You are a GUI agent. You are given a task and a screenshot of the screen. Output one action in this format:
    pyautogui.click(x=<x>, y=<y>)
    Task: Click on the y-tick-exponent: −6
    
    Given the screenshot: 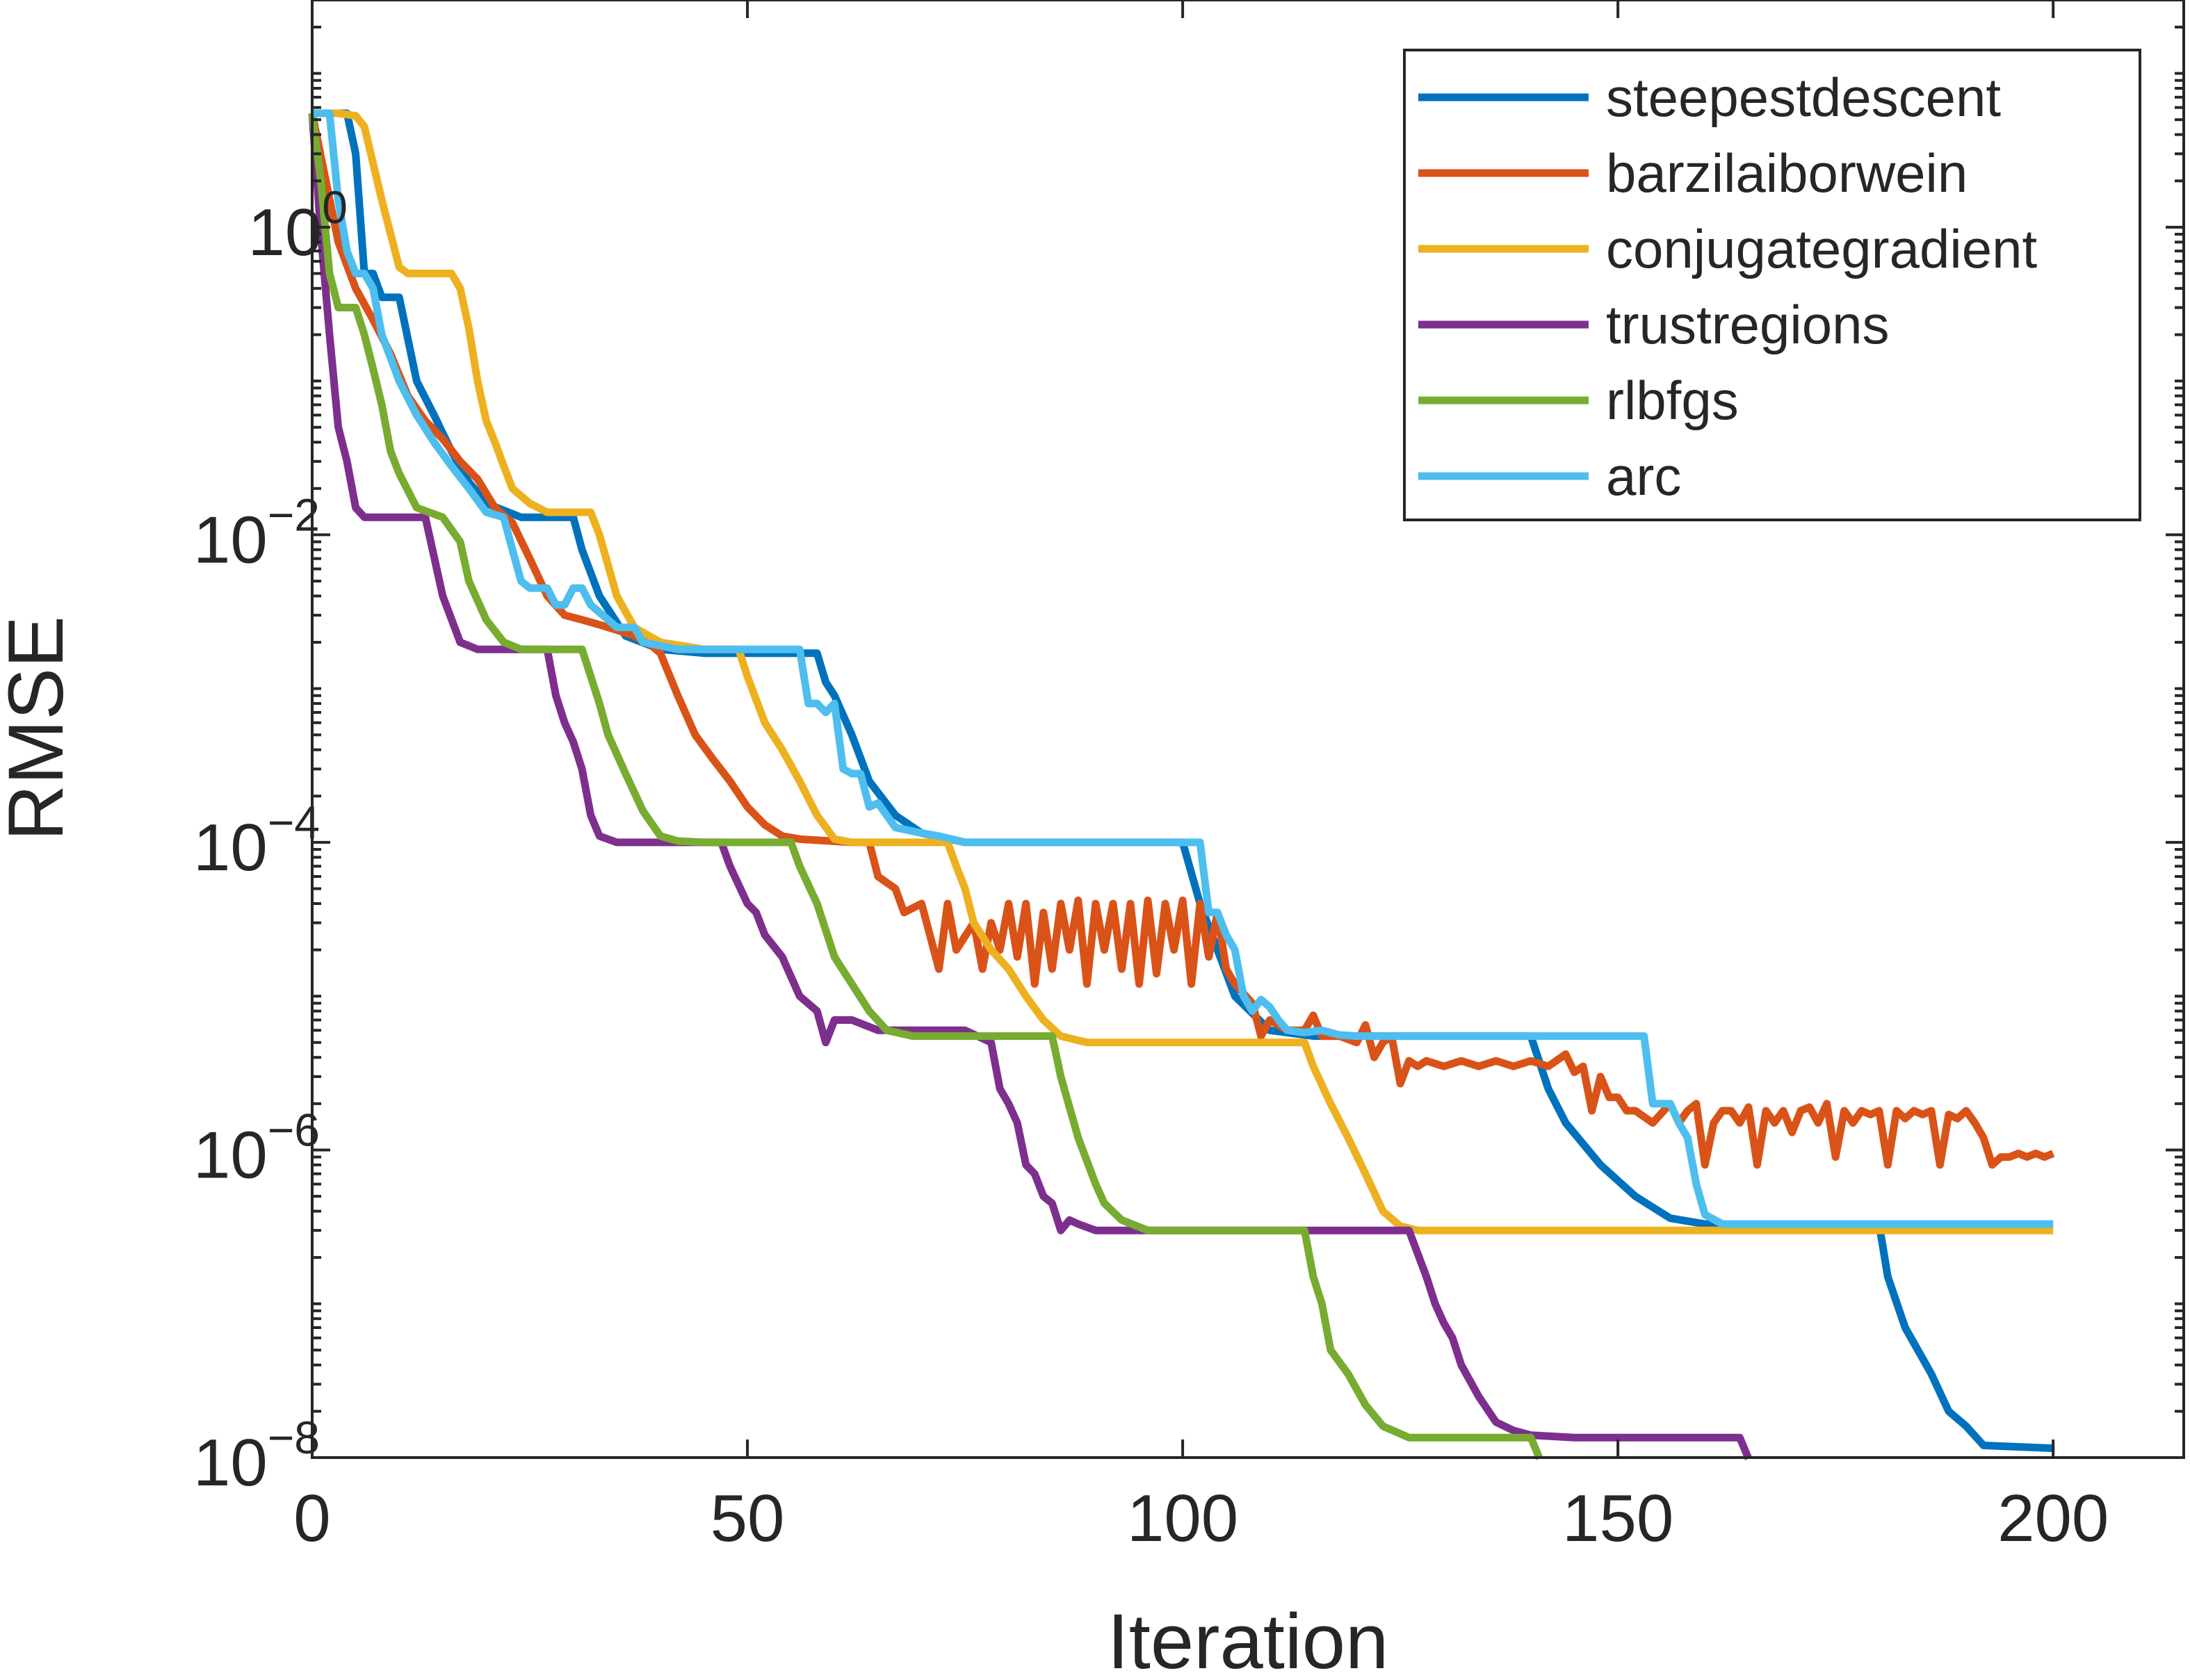 What is the action you would take?
    pyautogui.click(x=294, y=1129)
    